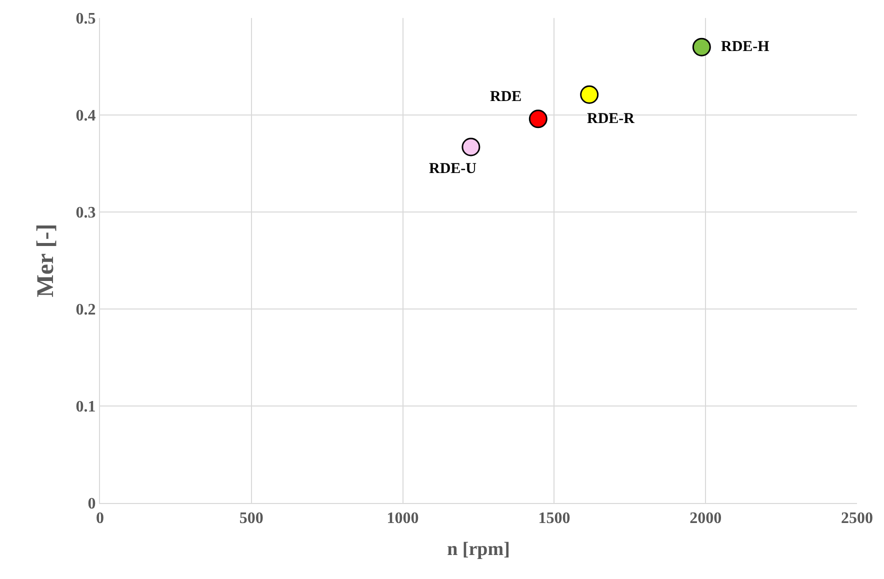 This screenshot has width=884, height=579. What do you see at coordinates (86, 116) in the screenshot?
I see `y-tick-label: 0.4` at bounding box center [86, 116].